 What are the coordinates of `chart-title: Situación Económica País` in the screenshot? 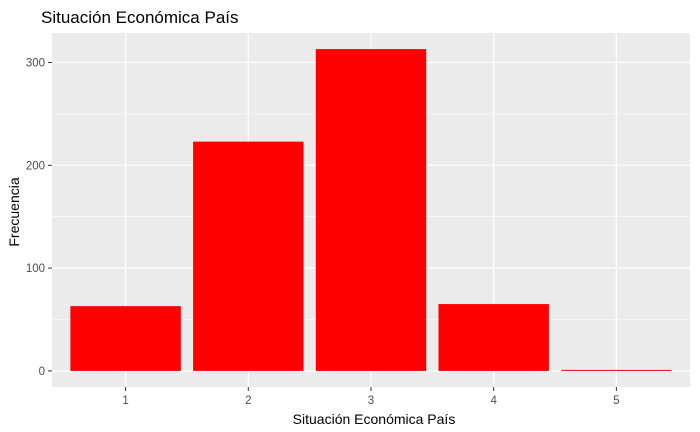 It's located at (140, 17).